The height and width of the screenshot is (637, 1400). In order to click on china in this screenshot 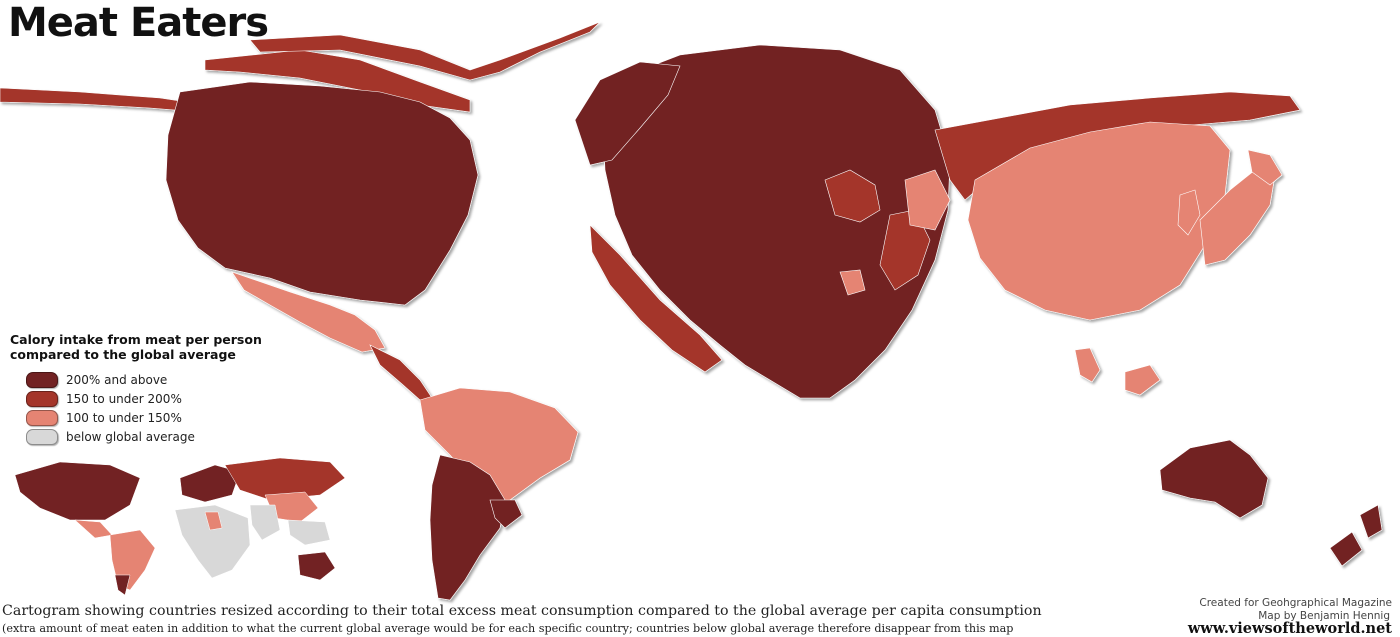, I will do `click(1099, 221)`.